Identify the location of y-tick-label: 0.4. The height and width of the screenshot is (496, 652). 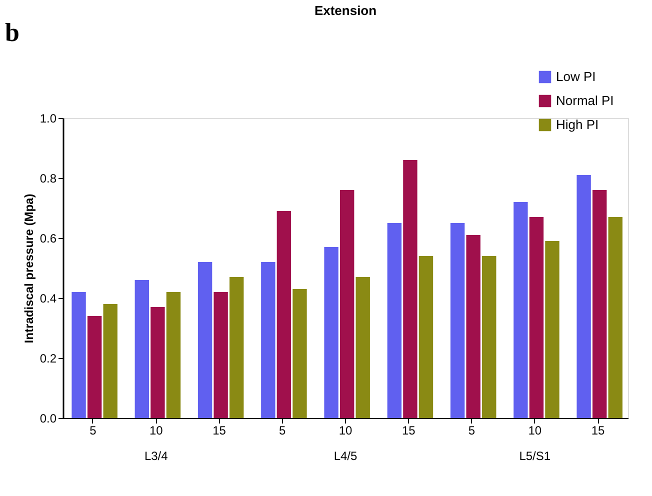
(48, 299).